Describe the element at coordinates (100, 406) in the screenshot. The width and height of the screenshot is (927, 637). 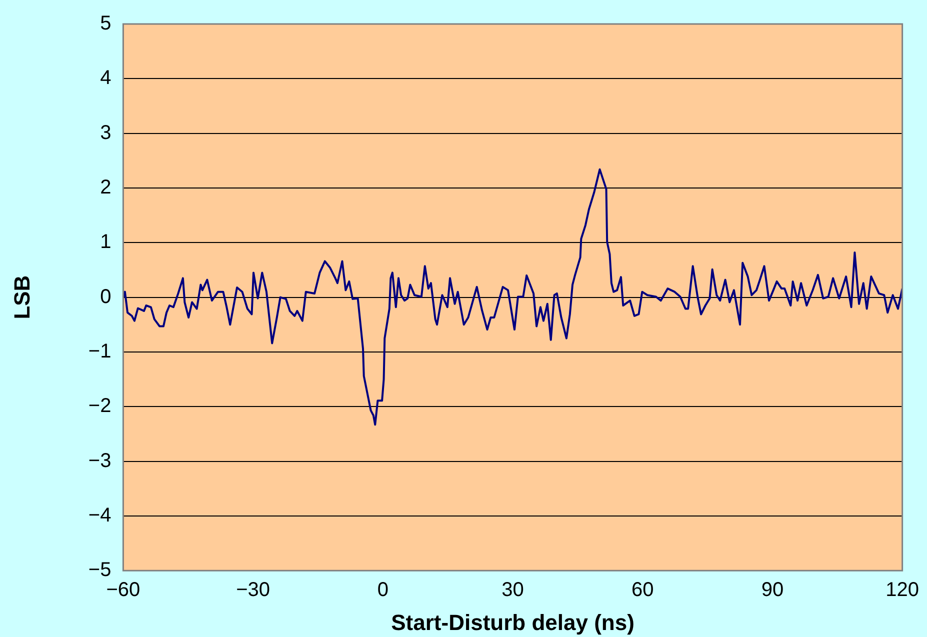
I see `y-tick-label: −2` at that location.